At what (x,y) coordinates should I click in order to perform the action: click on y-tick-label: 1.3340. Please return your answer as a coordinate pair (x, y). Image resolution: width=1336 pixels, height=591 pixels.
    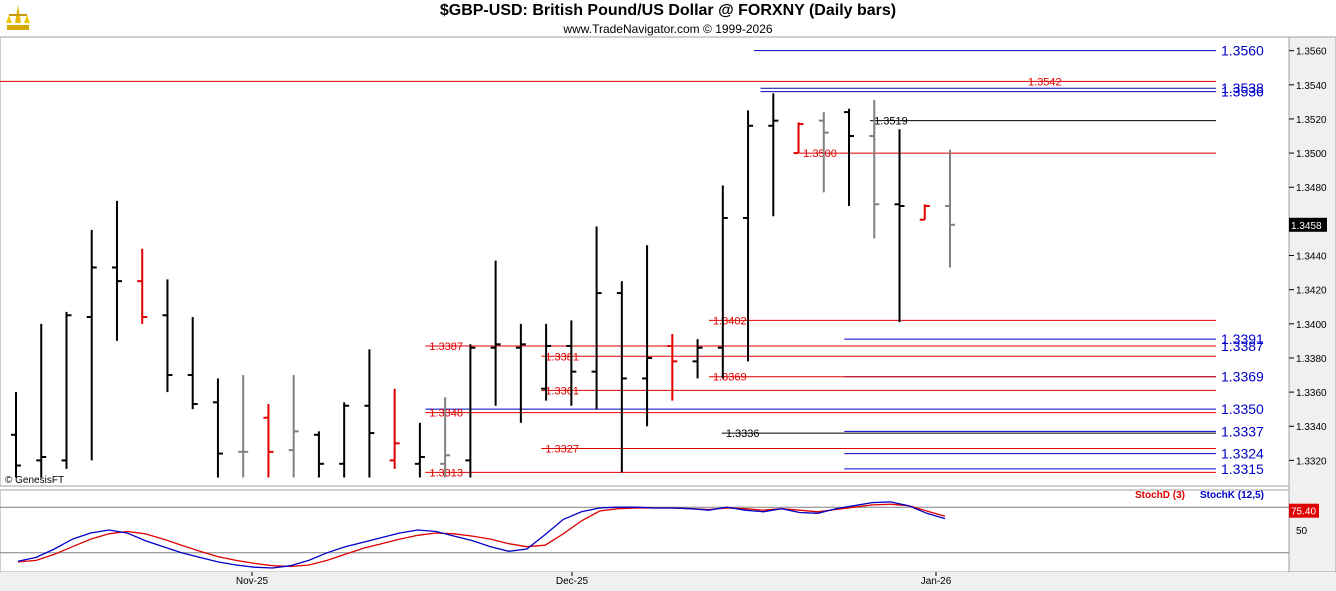
    Looking at the image, I should click on (1311, 427).